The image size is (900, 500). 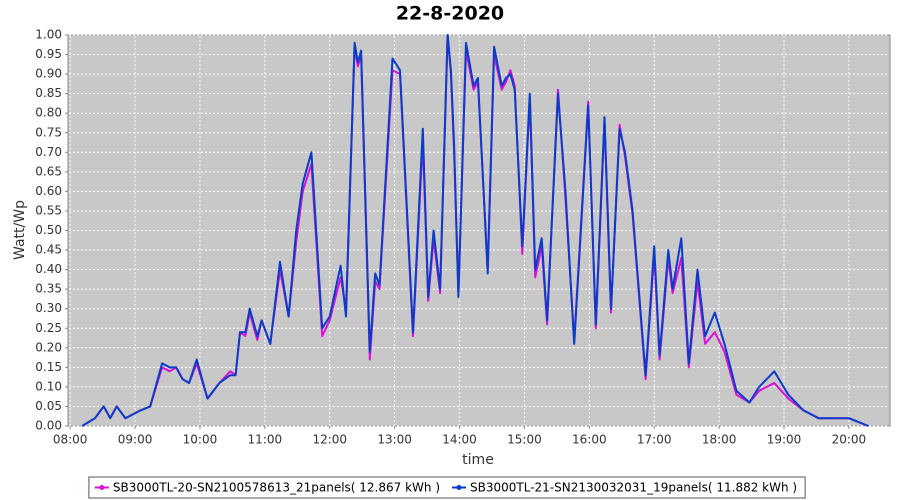 What do you see at coordinates (48, 406) in the screenshot?
I see `y-tick-label: 0.05` at bounding box center [48, 406].